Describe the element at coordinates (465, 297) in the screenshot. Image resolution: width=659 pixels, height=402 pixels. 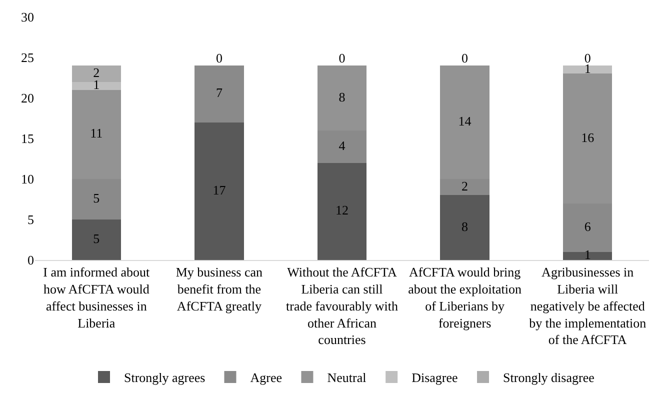
I see `x-tick-label: AfCFTA would bring about the exploitation of Liberians by foreigners` at that location.